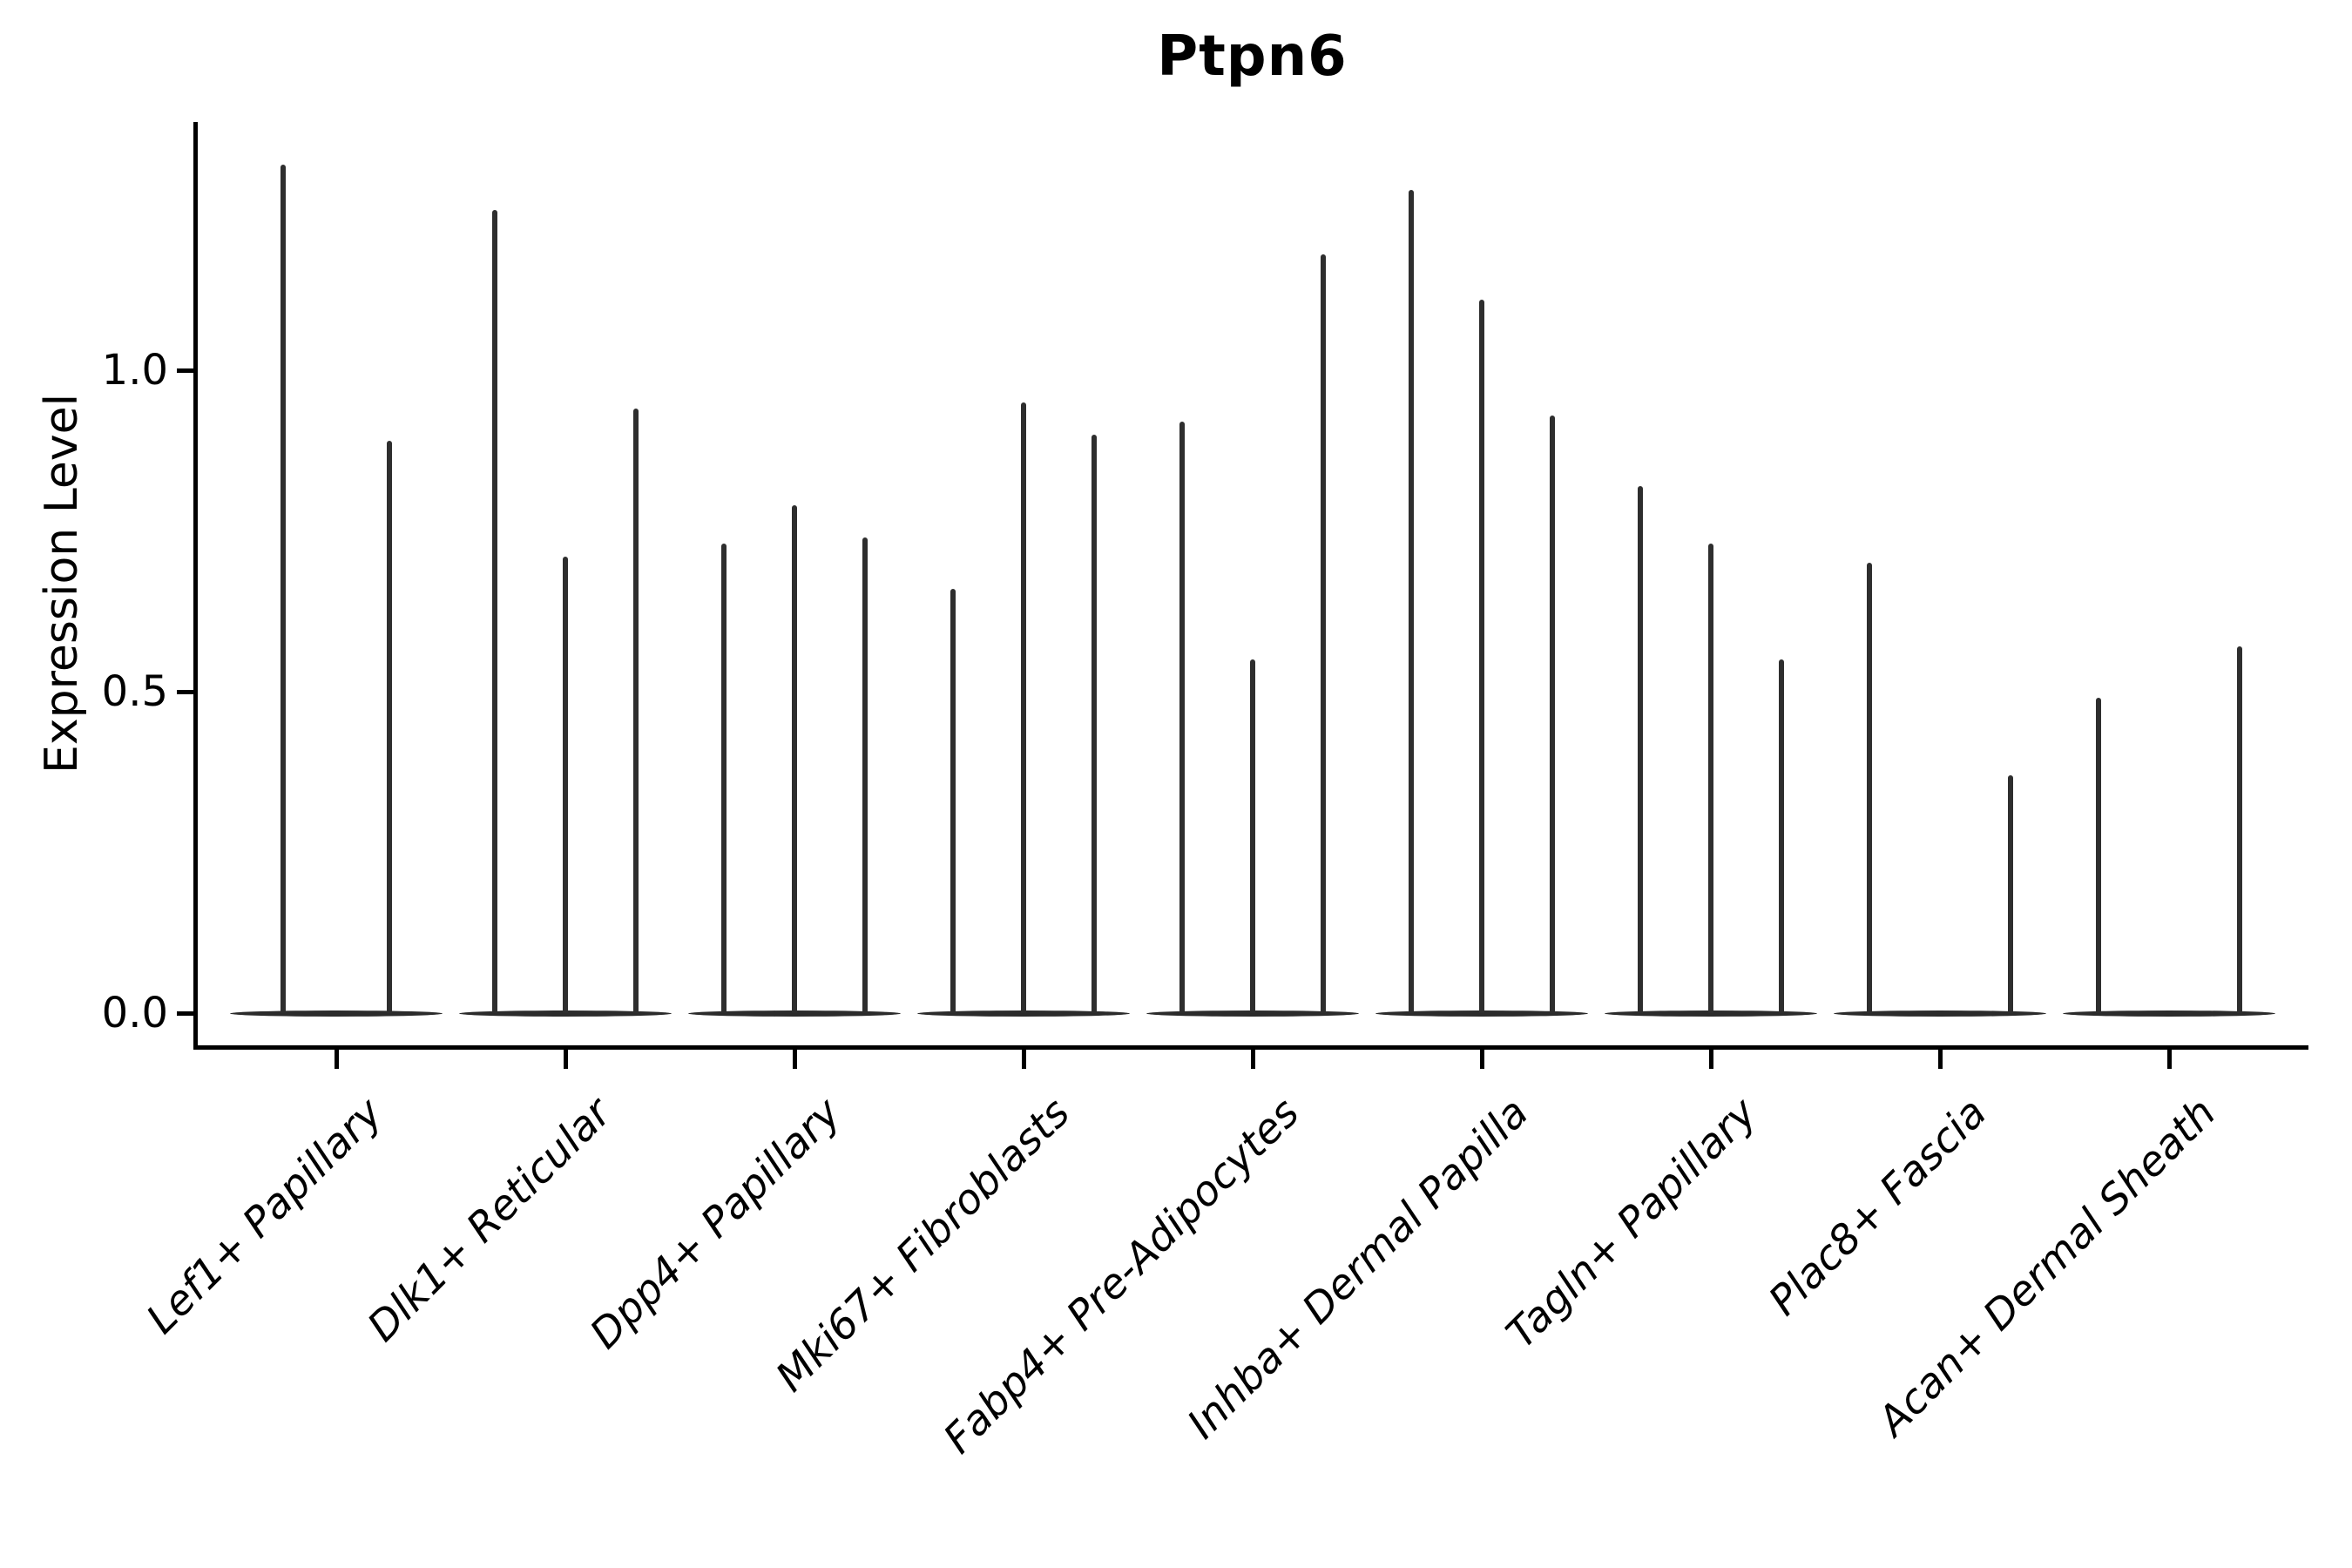 The height and width of the screenshot is (1568, 2352). I want to click on y-axis-tick-label: 1.0, so click(134, 370).